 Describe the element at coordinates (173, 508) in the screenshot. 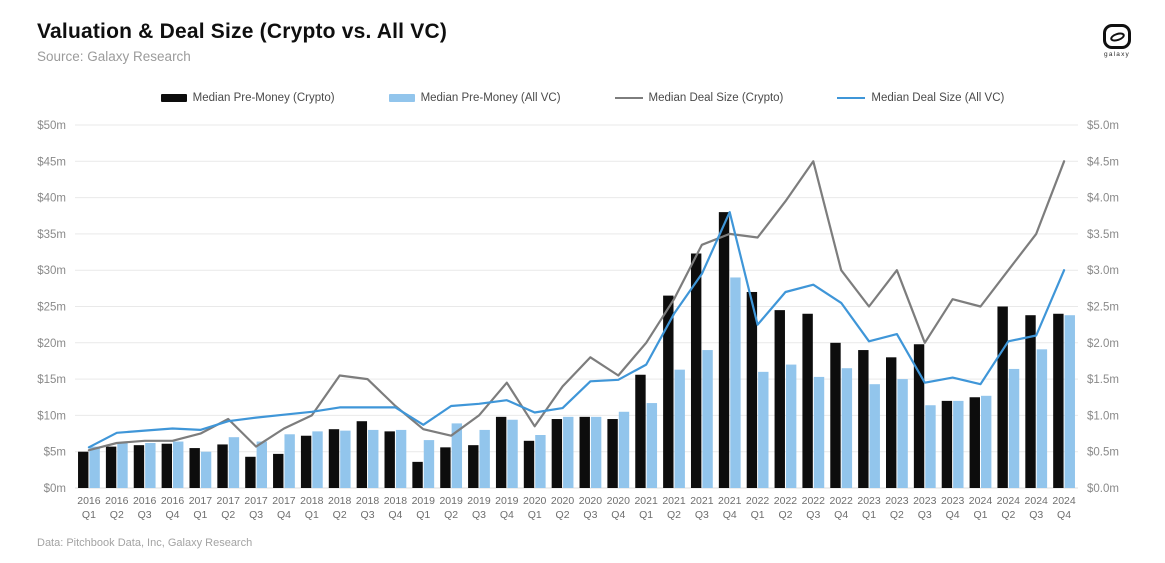

I see `x-tick-label: 2016 Q4` at that location.